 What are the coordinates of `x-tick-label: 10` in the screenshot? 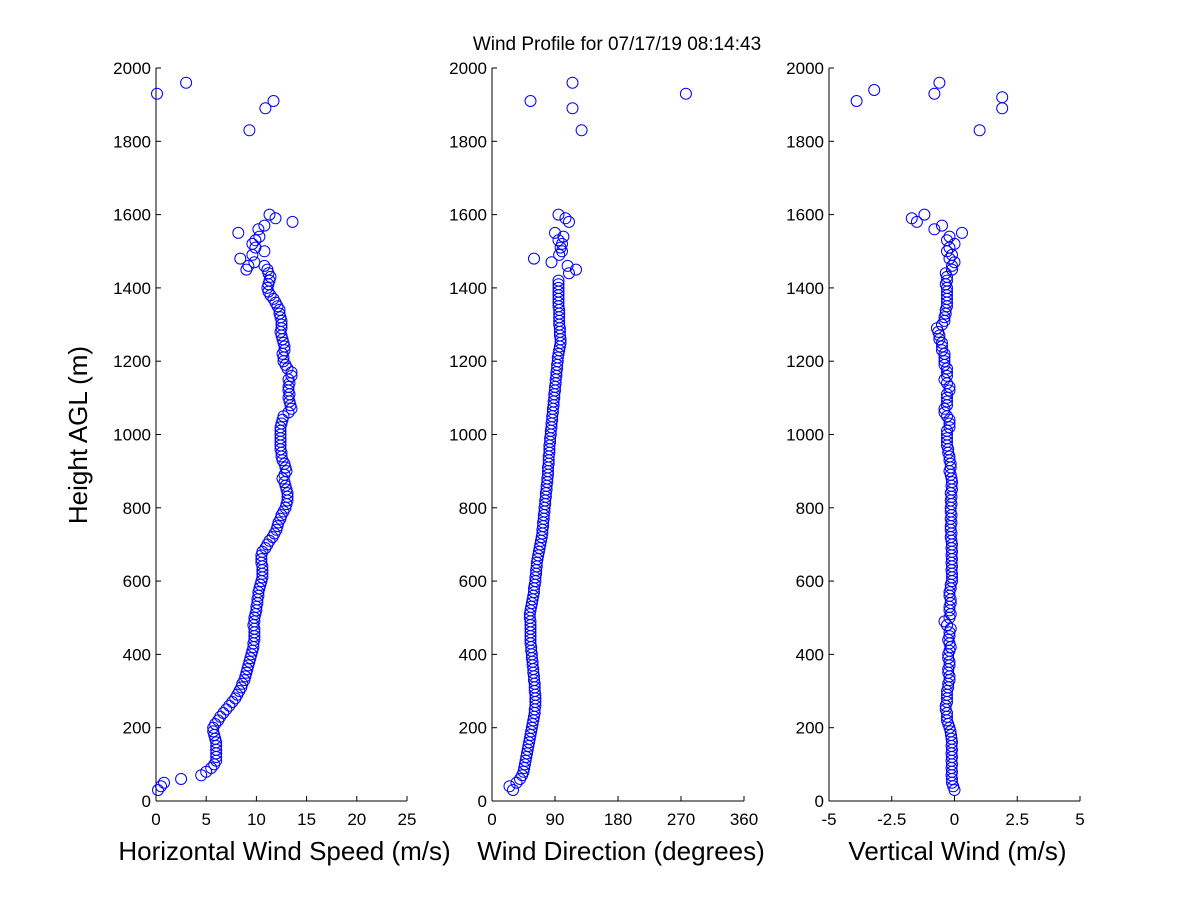 It's located at (256, 819).